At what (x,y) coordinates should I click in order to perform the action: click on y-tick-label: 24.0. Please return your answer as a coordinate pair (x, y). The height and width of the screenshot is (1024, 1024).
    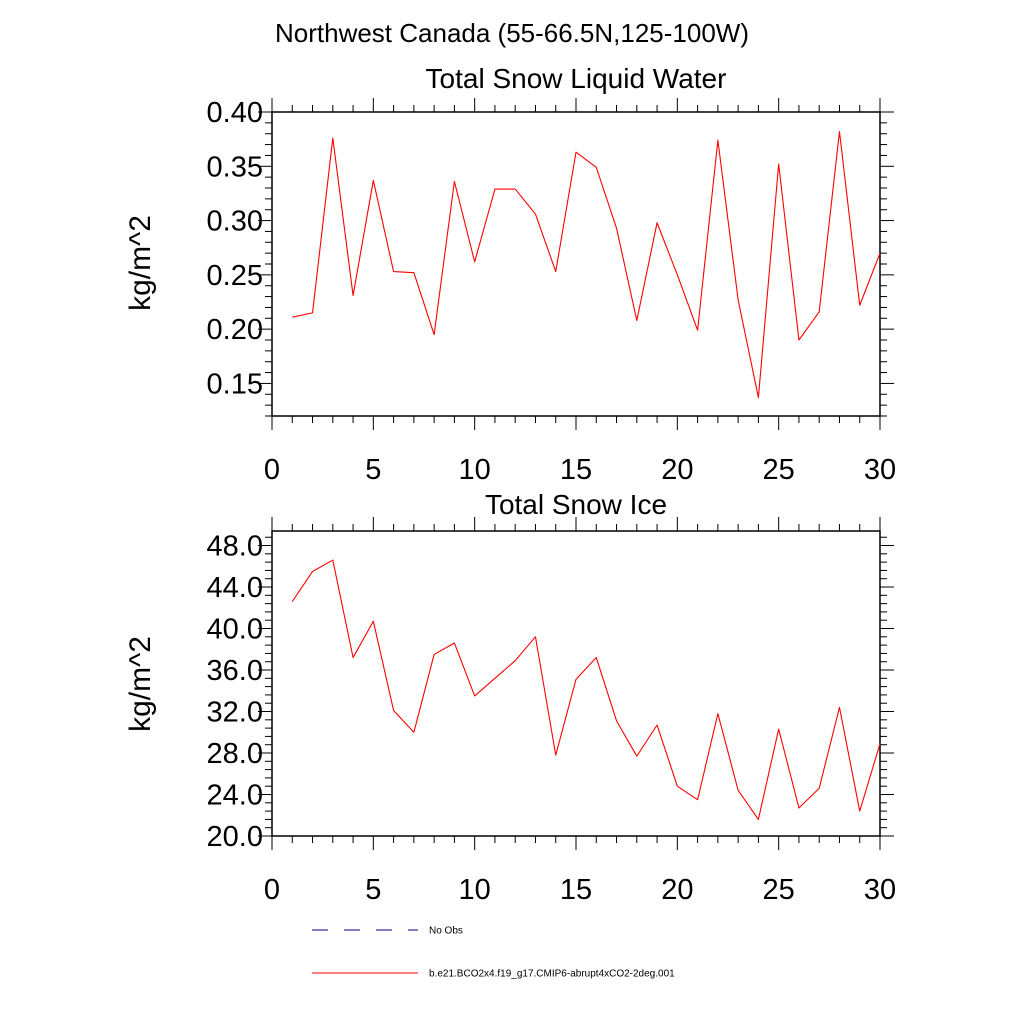
    Looking at the image, I should click on (235, 796).